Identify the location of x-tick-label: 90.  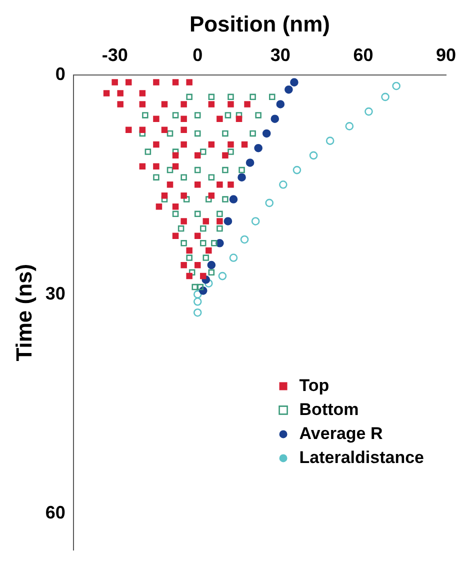
(446, 55).